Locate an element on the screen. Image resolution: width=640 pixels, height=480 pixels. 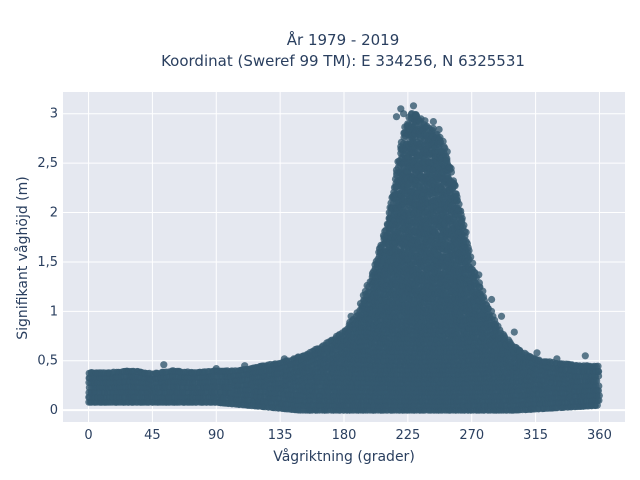
chart-title-line-1: År 1979 - 2019 is located at coordinates (343, 39).